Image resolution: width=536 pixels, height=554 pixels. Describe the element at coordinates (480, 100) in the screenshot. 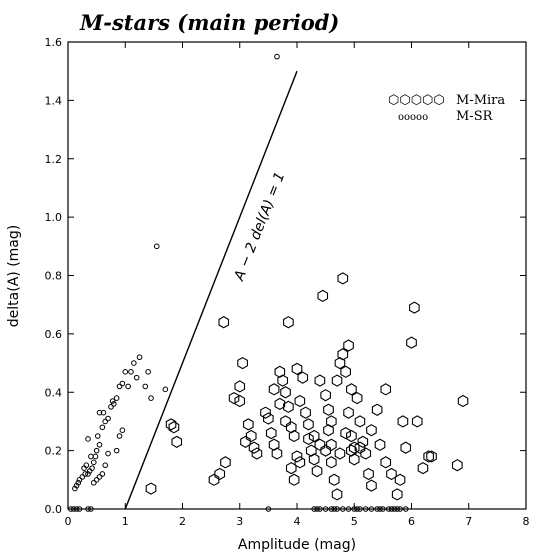

I see `legend-mira-label: M-Mira` at that location.